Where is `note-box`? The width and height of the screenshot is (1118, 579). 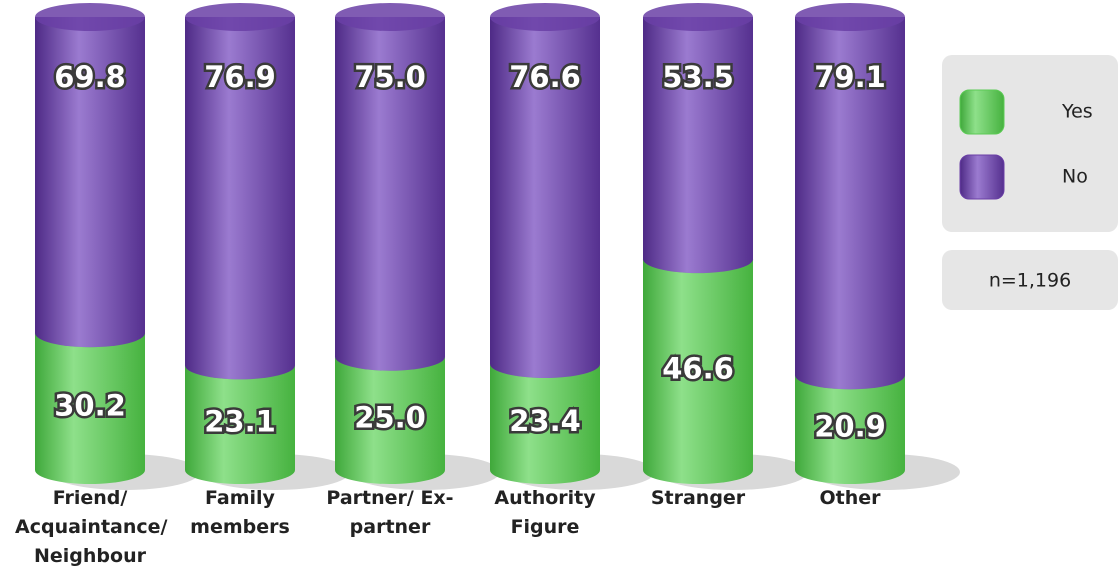
note-box is located at coordinates (1030, 280).